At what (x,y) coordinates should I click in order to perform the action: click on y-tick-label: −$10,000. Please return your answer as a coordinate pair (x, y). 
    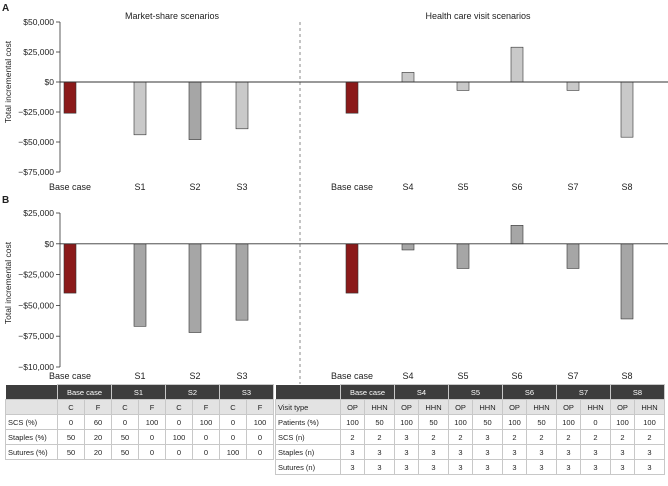
    Looking at the image, I should click on (36, 367).